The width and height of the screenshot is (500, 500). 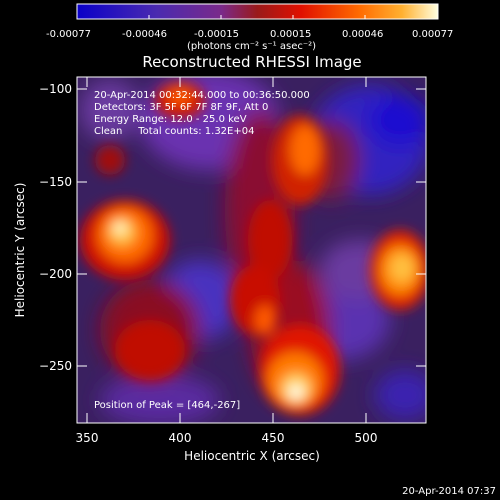 What do you see at coordinates (251, 46) in the screenshot?
I see `colorbar-units: (photons cm⁻² s⁻¹ asec⁻²)` at bounding box center [251, 46].